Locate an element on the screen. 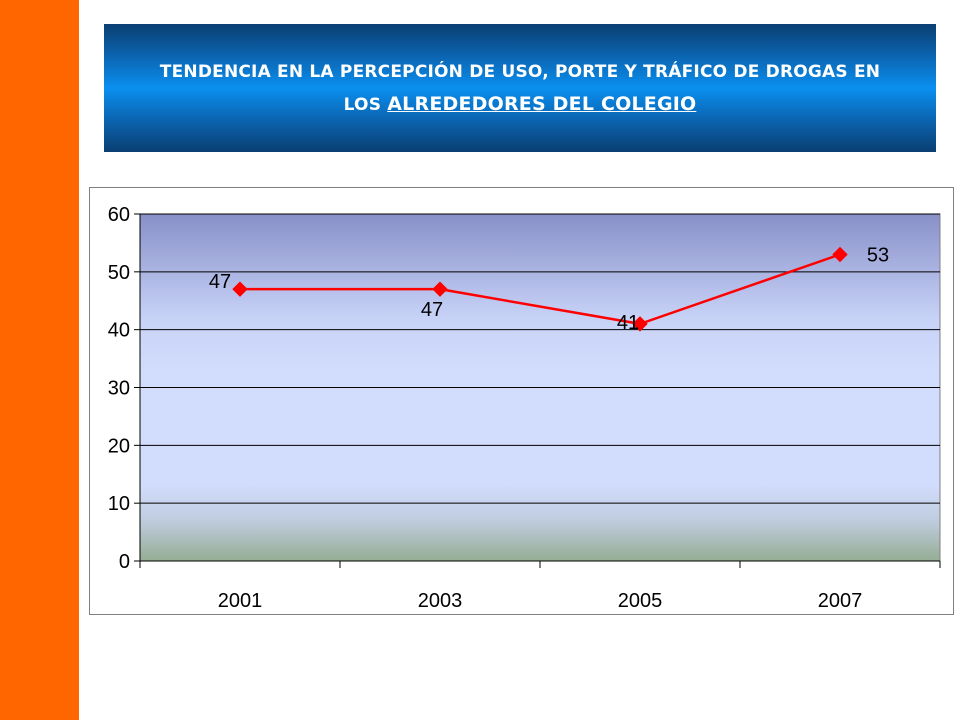 This screenshot has width=960, height=720. y-tick-label: 30 is located at coordinates (119, 389).